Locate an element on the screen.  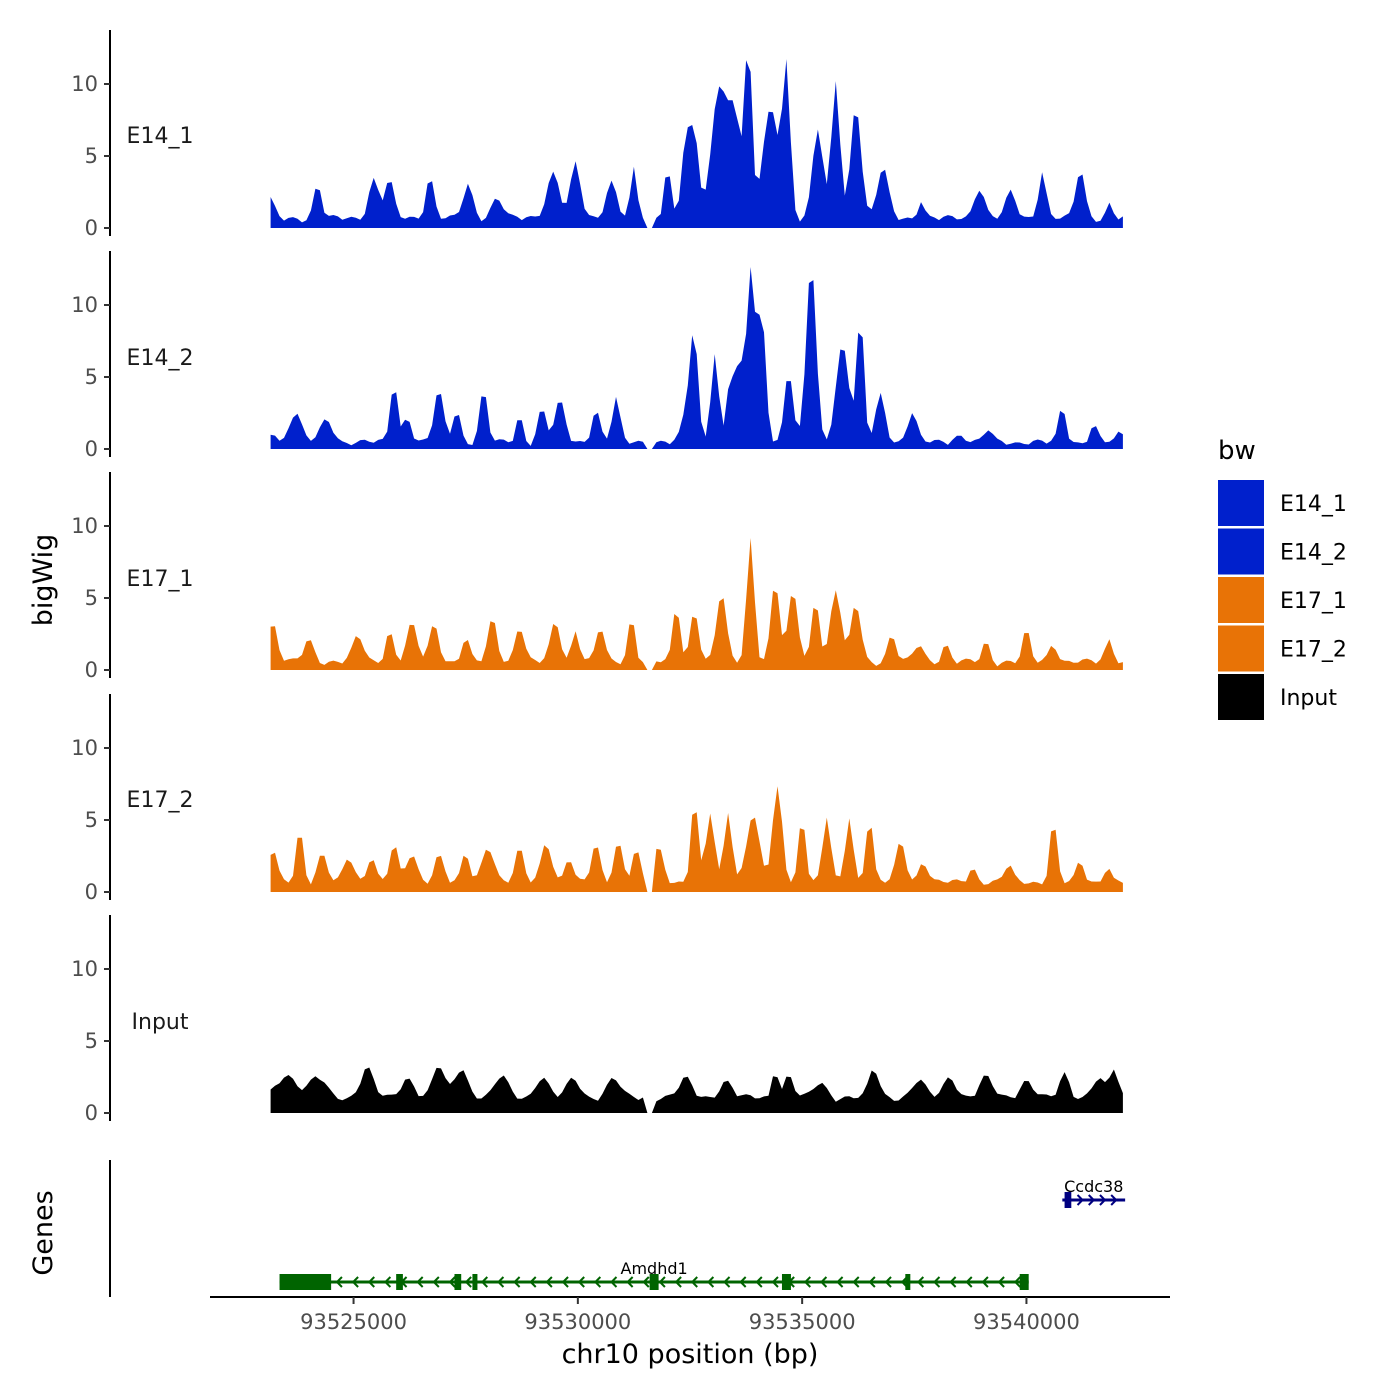
legend-item-E17_1: E17_1 is located at coordinates (1282, 600).